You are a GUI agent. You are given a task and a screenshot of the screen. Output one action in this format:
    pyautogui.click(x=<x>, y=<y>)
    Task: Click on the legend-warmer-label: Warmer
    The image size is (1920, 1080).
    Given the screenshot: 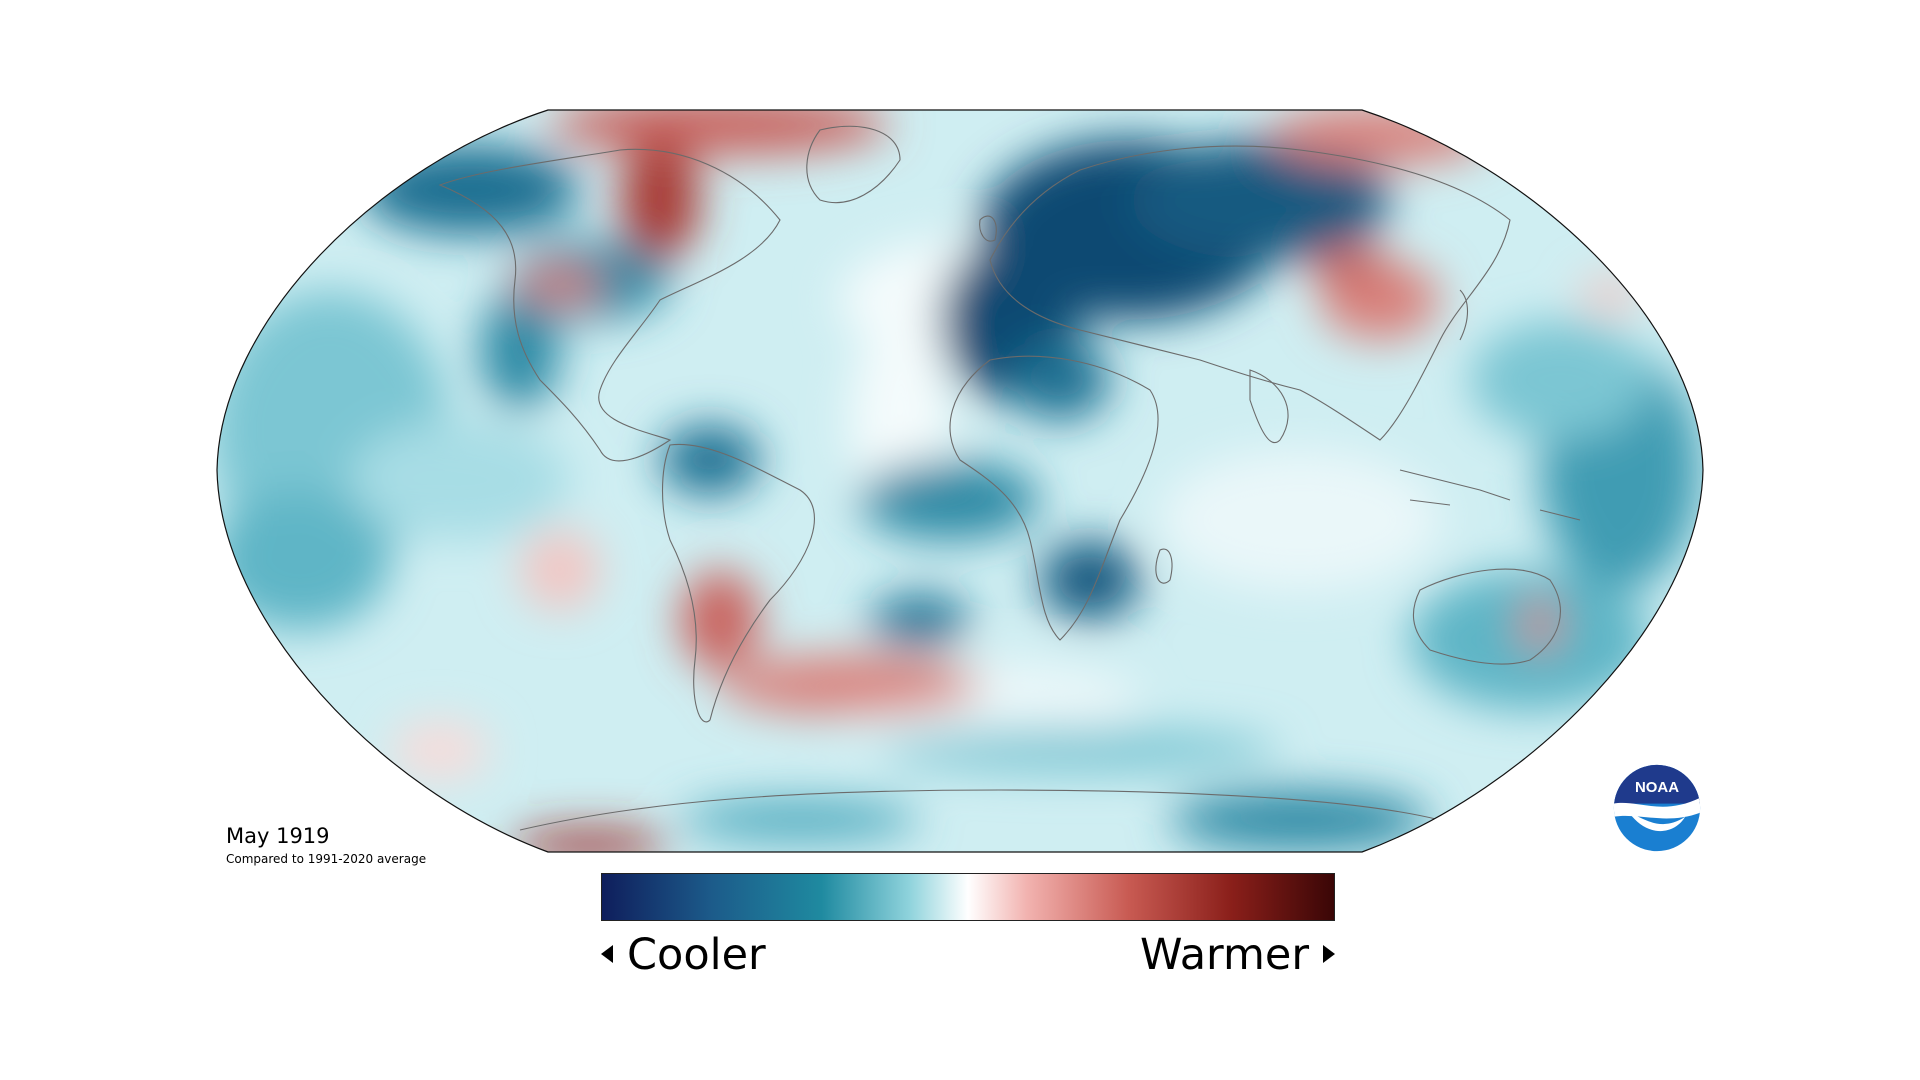 What is the action you would take?
    pyautogui.click(x=1224, y=955)
    